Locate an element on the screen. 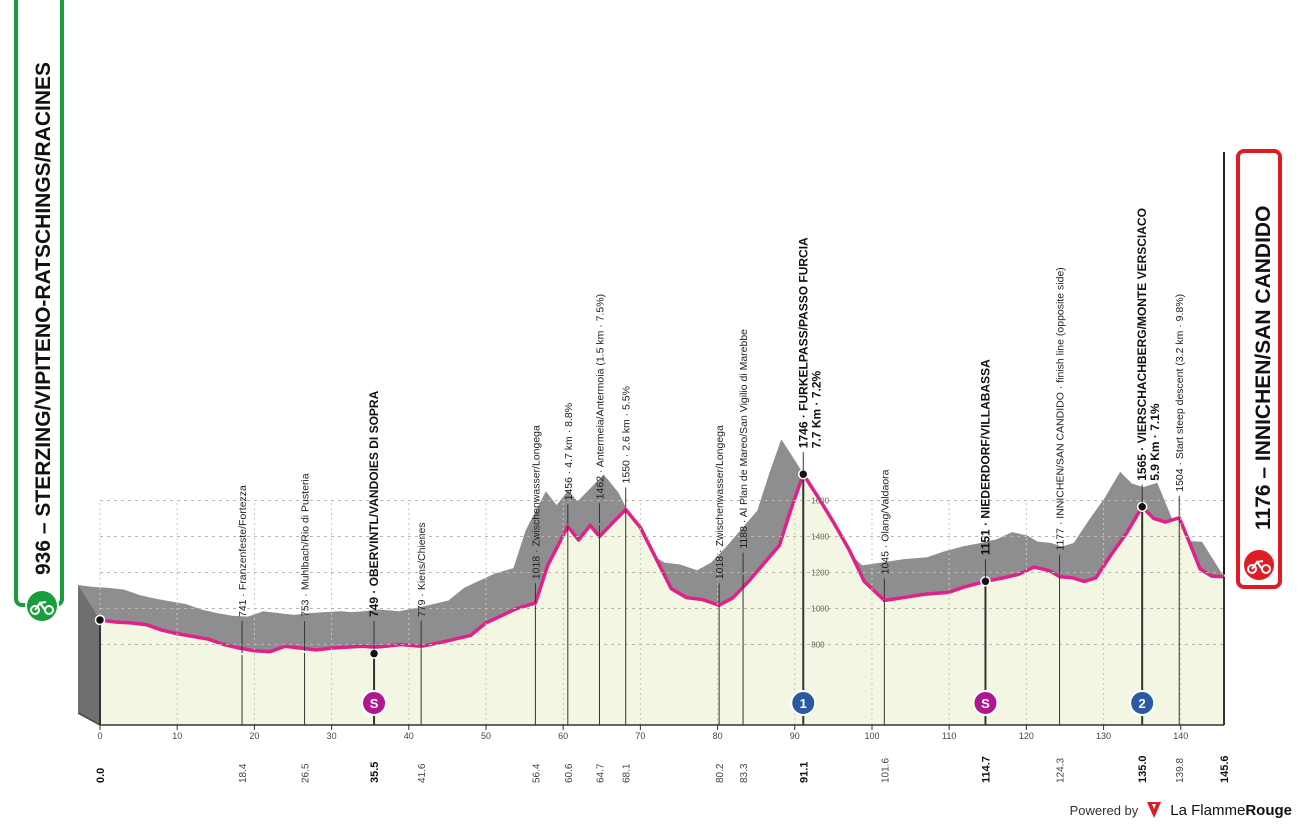 This screenshot has width=1300, height=825. powered-by-text: Powered by is located at coordinates (1104, 810).